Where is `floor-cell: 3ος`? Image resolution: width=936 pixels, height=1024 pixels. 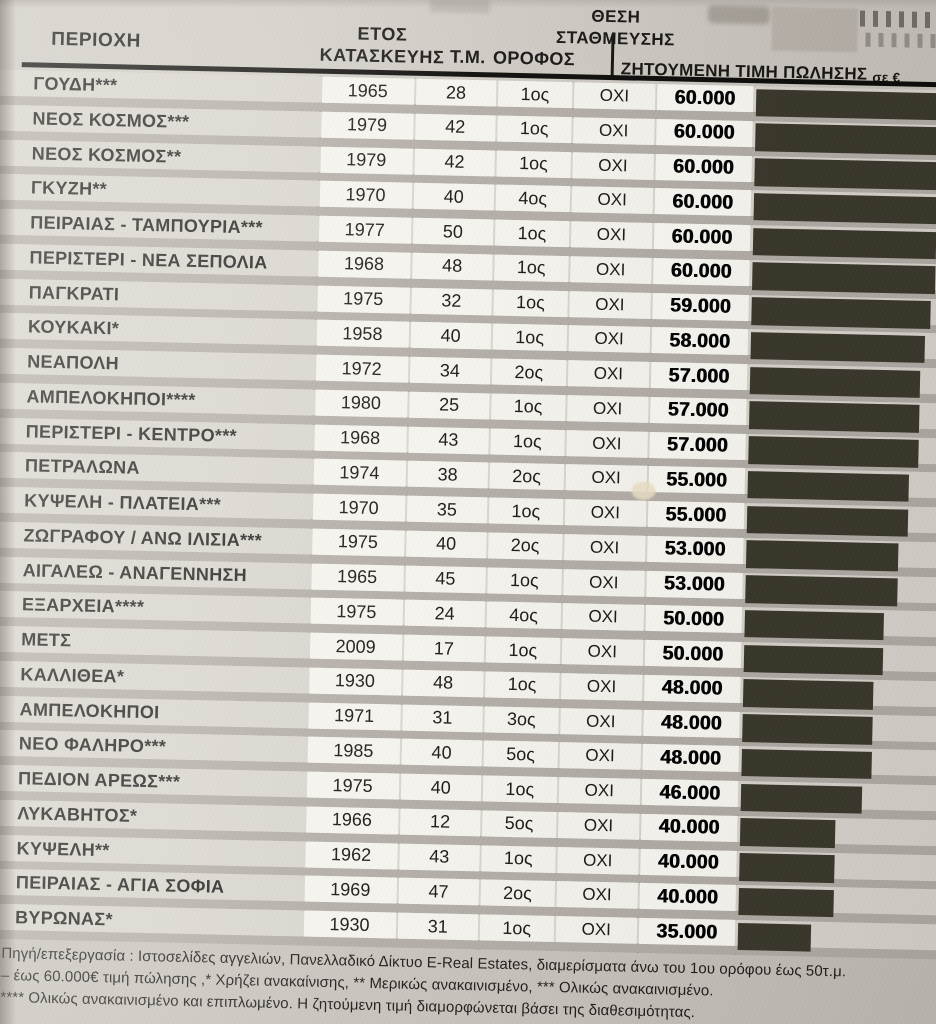
floor-cell: 3ος is located at coordinates (521, 719).